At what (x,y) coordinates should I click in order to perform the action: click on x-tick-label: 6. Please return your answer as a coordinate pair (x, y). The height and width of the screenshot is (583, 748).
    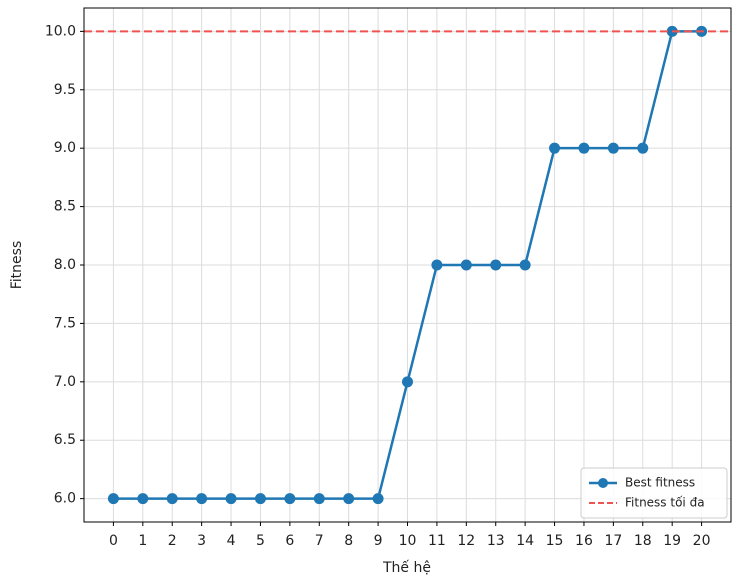
    Looking at the image, I should click on (289, 541).